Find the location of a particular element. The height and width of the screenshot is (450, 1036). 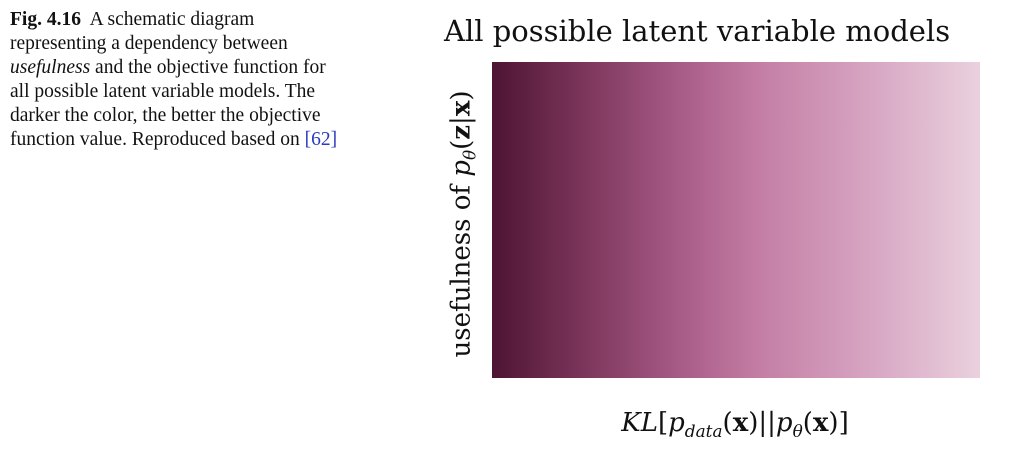

x-label-p1: p is located at coordinates (676, 423).